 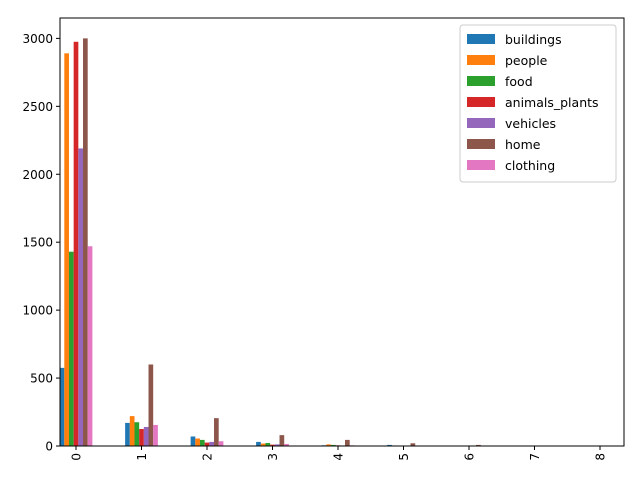 I want to click on legend-label-vehicles: vehicles, so click(x=530, y=123).